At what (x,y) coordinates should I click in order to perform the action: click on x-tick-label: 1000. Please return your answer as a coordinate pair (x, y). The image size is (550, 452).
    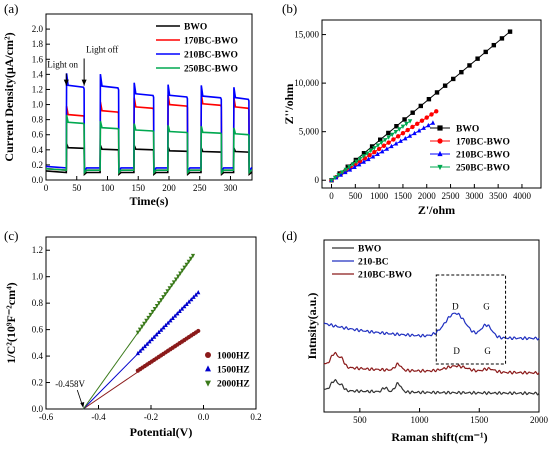
    Looking at the image, I should click on (379, 196).